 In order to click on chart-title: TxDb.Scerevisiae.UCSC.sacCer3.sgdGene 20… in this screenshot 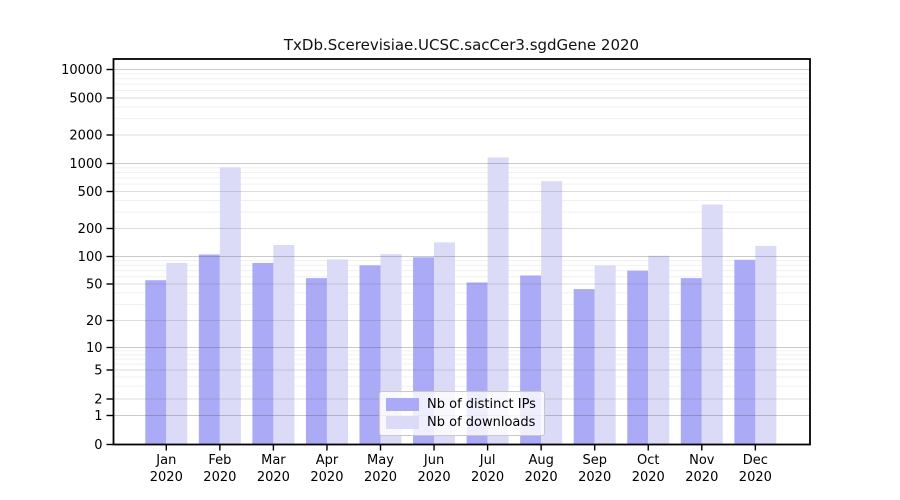, I will do `click(461, 45)`.